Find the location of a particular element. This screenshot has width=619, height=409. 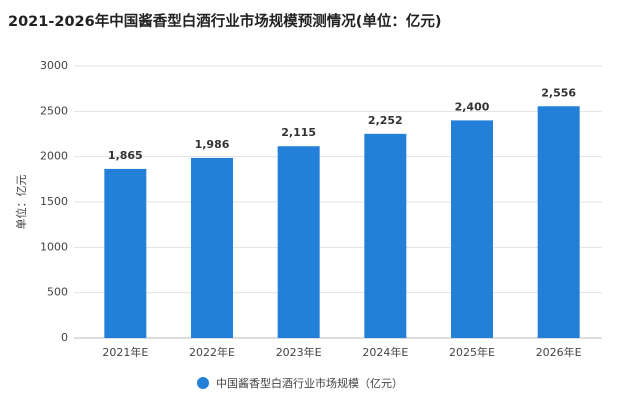

data-label: 1,986 is located at coordinates (212, 144).